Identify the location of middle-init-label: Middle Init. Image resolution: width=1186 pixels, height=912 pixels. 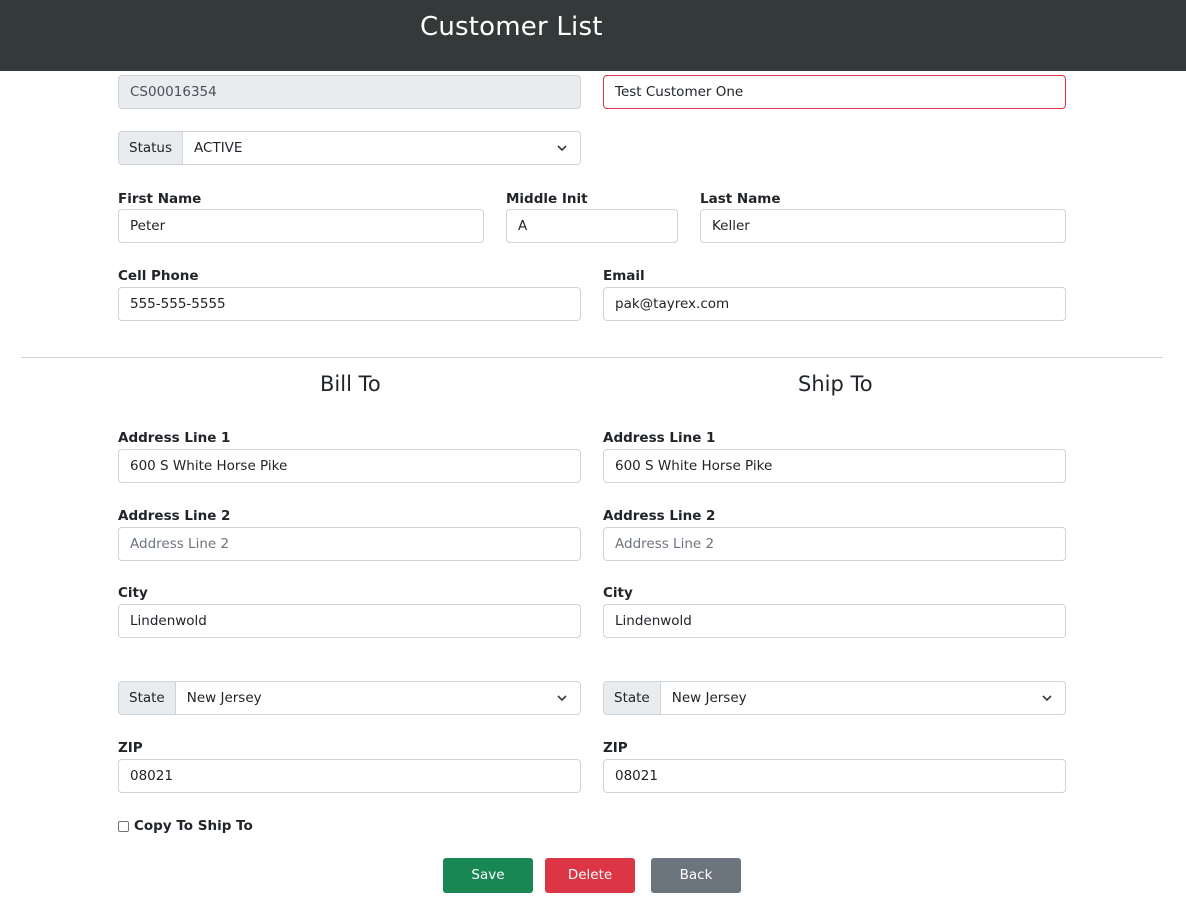
(547, 199).